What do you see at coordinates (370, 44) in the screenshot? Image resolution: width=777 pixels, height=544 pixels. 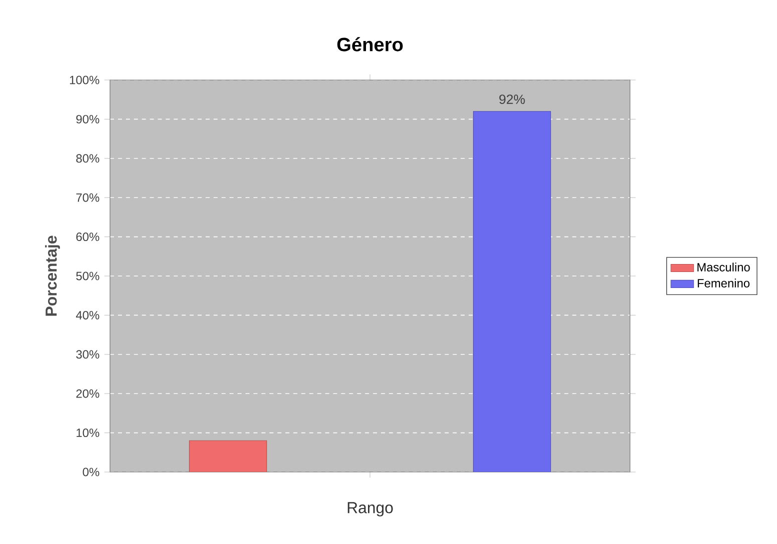 I see `chart-title: Género` at bounding box center [370, 44].